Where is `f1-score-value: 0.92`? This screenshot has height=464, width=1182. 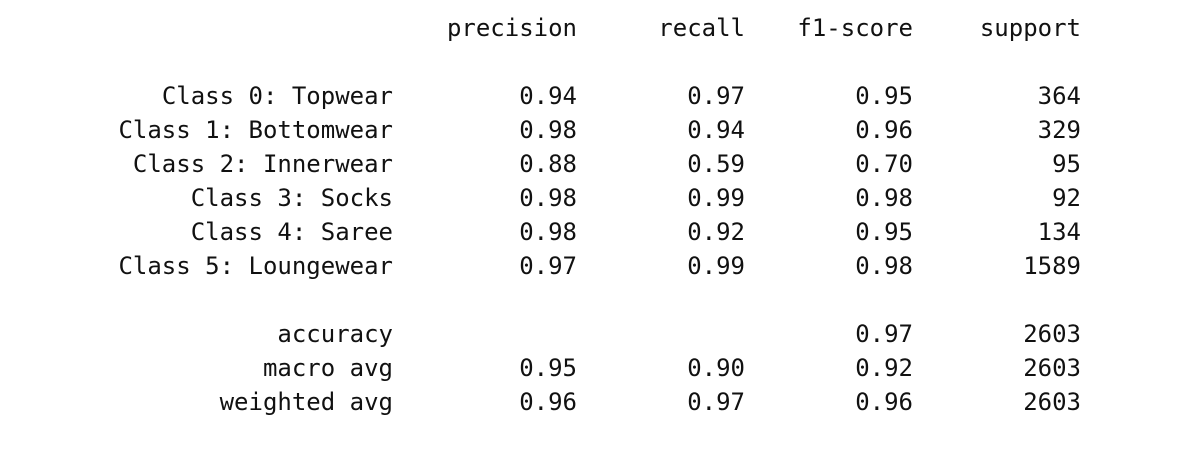 f1-score-value: 0.92 is located at coordinates (884, 368).